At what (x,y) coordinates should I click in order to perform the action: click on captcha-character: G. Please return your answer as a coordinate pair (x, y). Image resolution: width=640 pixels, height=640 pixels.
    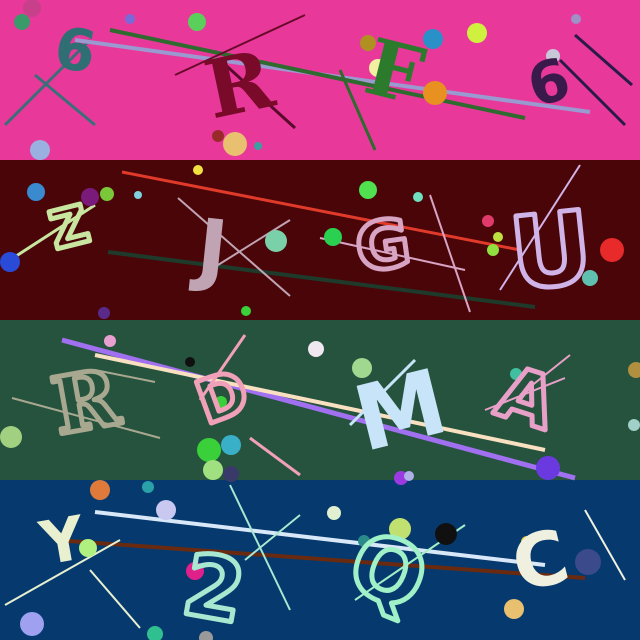
    Looking at the image, I should click on (383, 246).